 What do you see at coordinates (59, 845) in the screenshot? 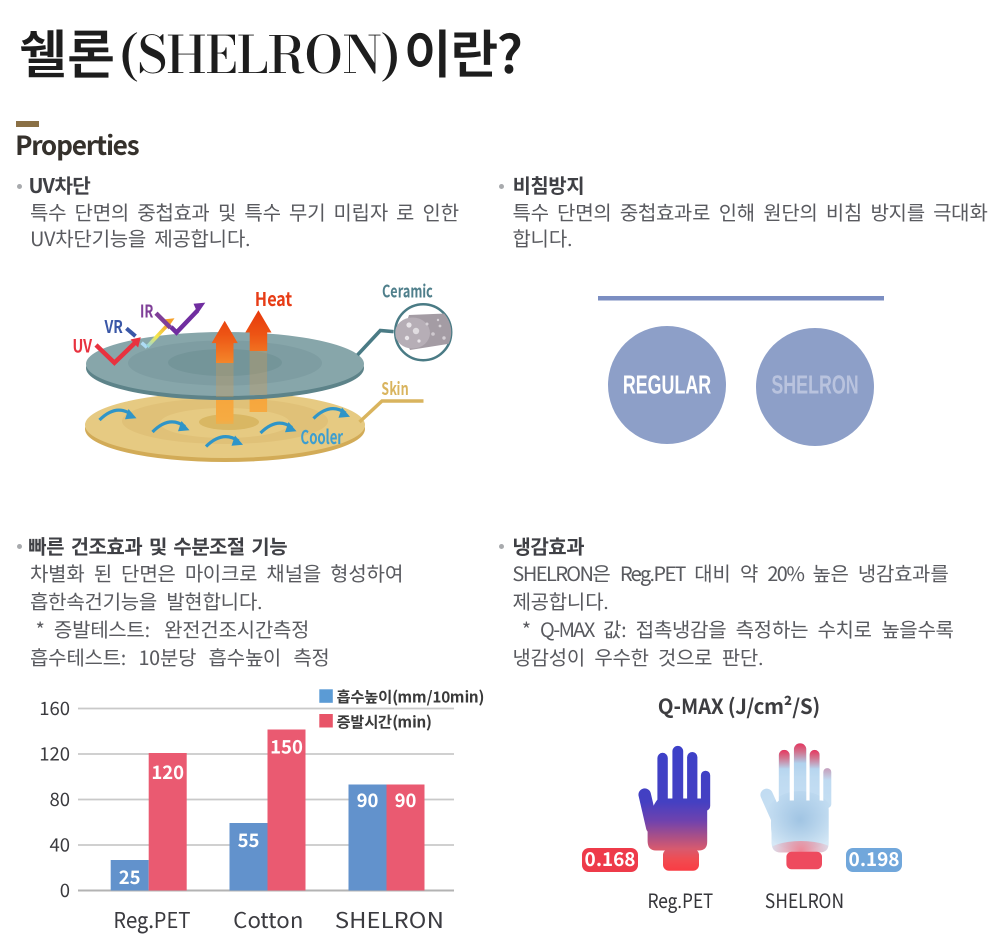
I see `svg-text: 40` at bounding box center [59, 845].